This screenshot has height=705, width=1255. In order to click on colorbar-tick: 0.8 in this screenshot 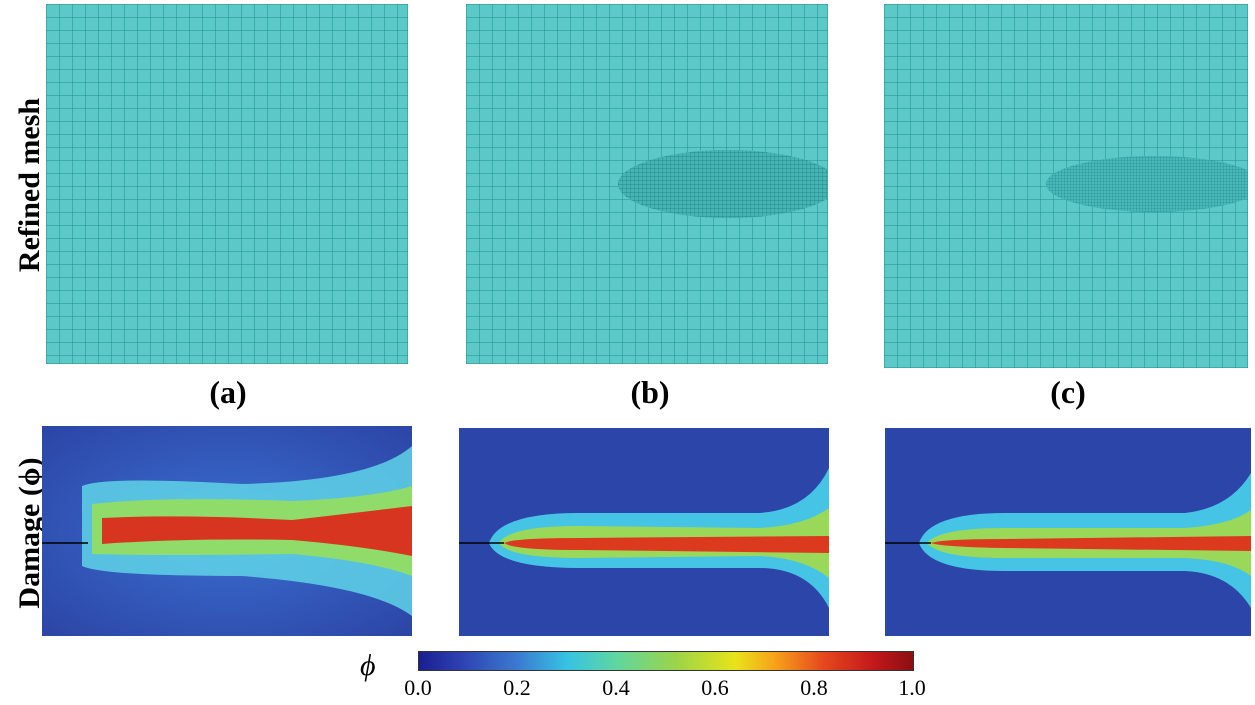, I will do `click(814, 687)`.